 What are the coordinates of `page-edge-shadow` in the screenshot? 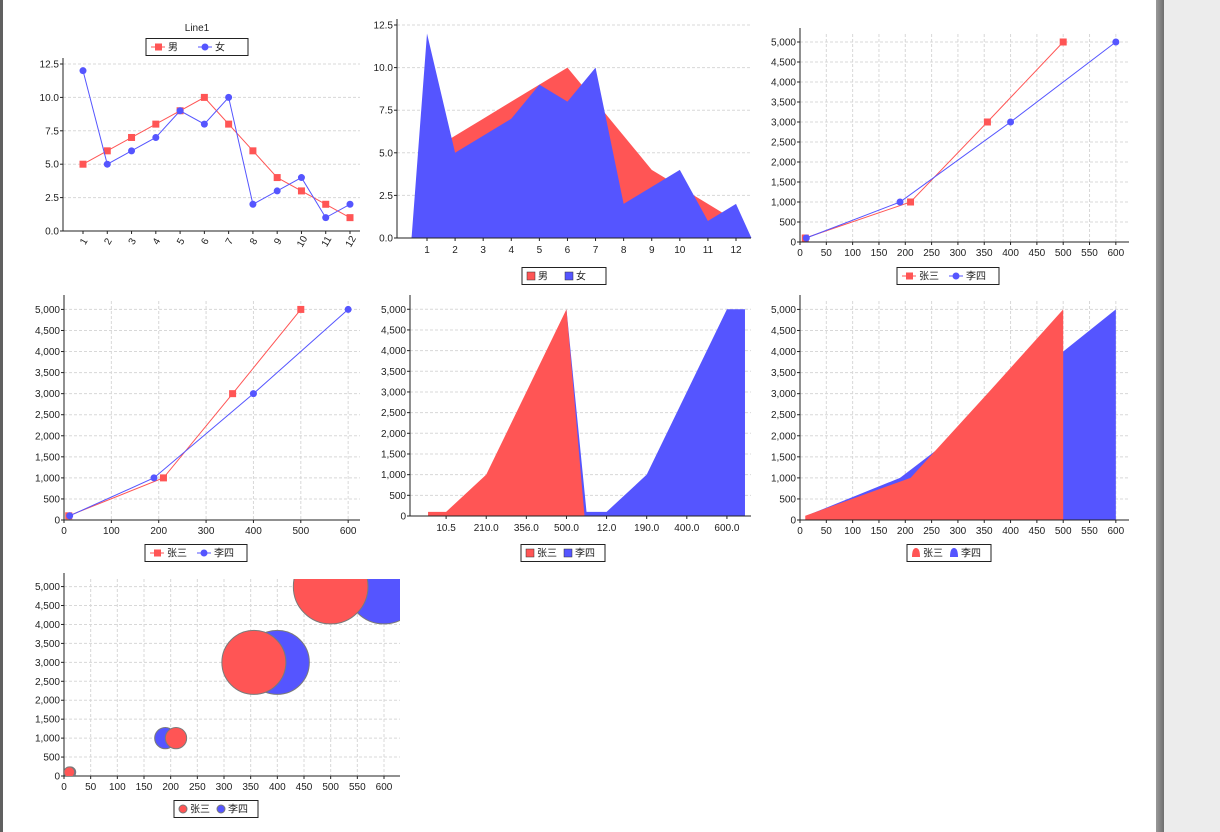 It's located at (1160, 416).